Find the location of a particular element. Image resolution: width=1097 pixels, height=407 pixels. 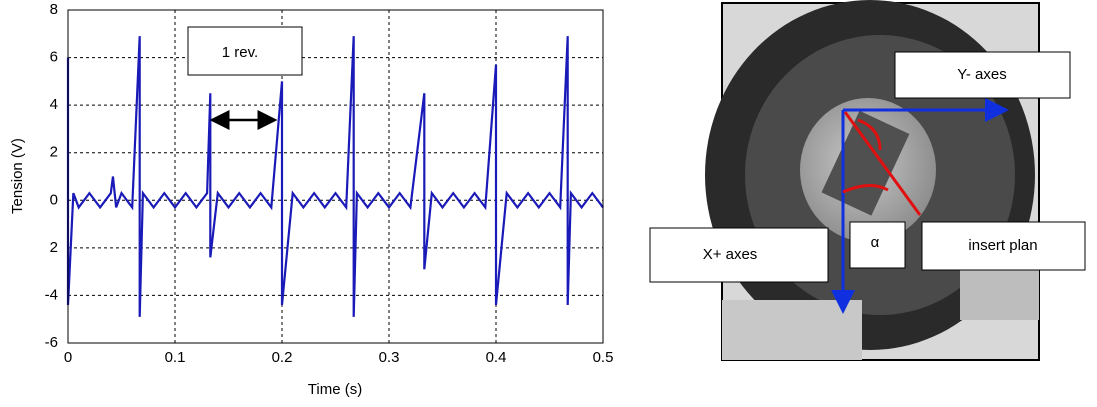

photo-label: α is located at coordinates (875, 242).